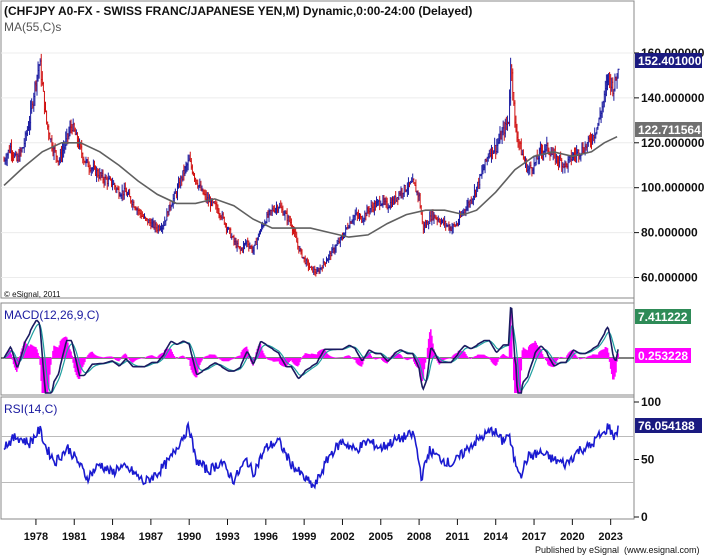 Image resolution: width=709 pixels, height=559 pixels. I want to click on price-y-tick-label: 120.000000, so click(673, 143).